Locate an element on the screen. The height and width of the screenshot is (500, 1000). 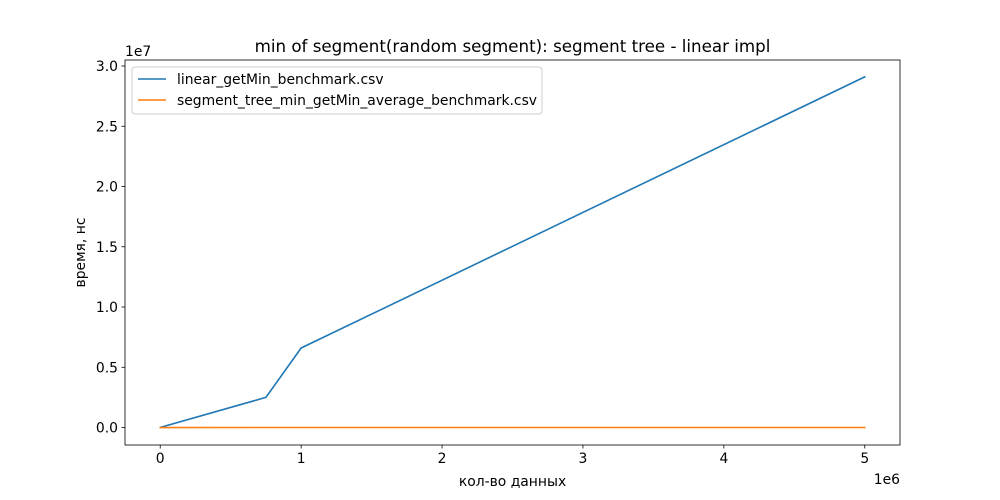
y-tick-label: 1.5 is located at coordinates (107, 248).